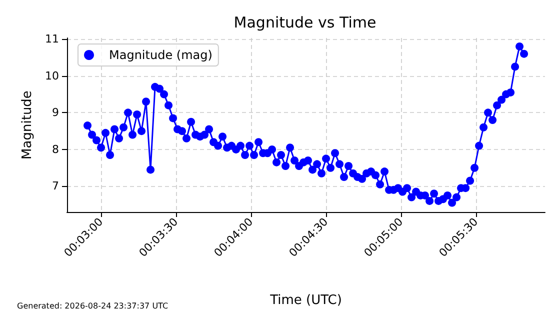 The width and height of the screenshot is (560, 314). What do you see at coordinates (52, 39) in the screenshot?
I see `y-tick-label: 11` at bounding box center [52, 39].